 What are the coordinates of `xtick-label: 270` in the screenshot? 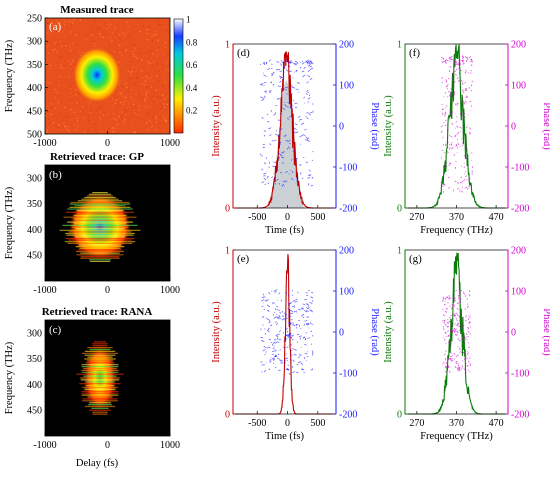 It's located at (416, 217).